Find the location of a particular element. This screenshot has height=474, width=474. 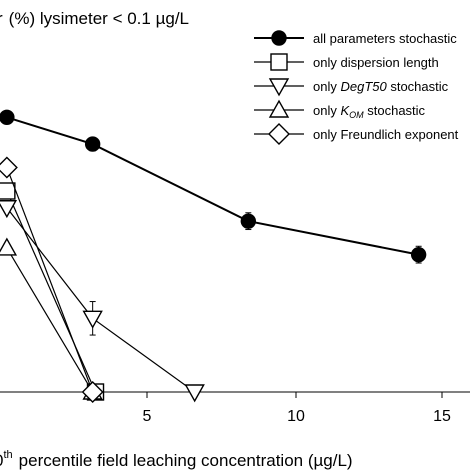

series-4-line is located at coordinates (50, 320).